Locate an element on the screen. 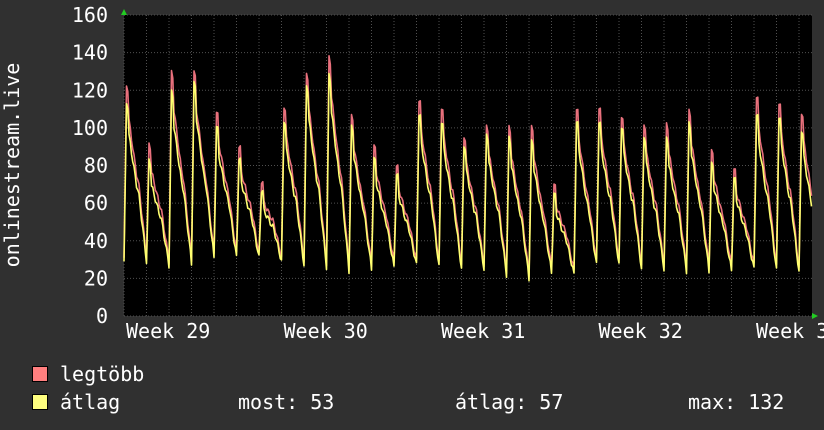 This screenshot has height=430, width=824. legend-item-max: legtöbb is located at coordinates (88, 374).